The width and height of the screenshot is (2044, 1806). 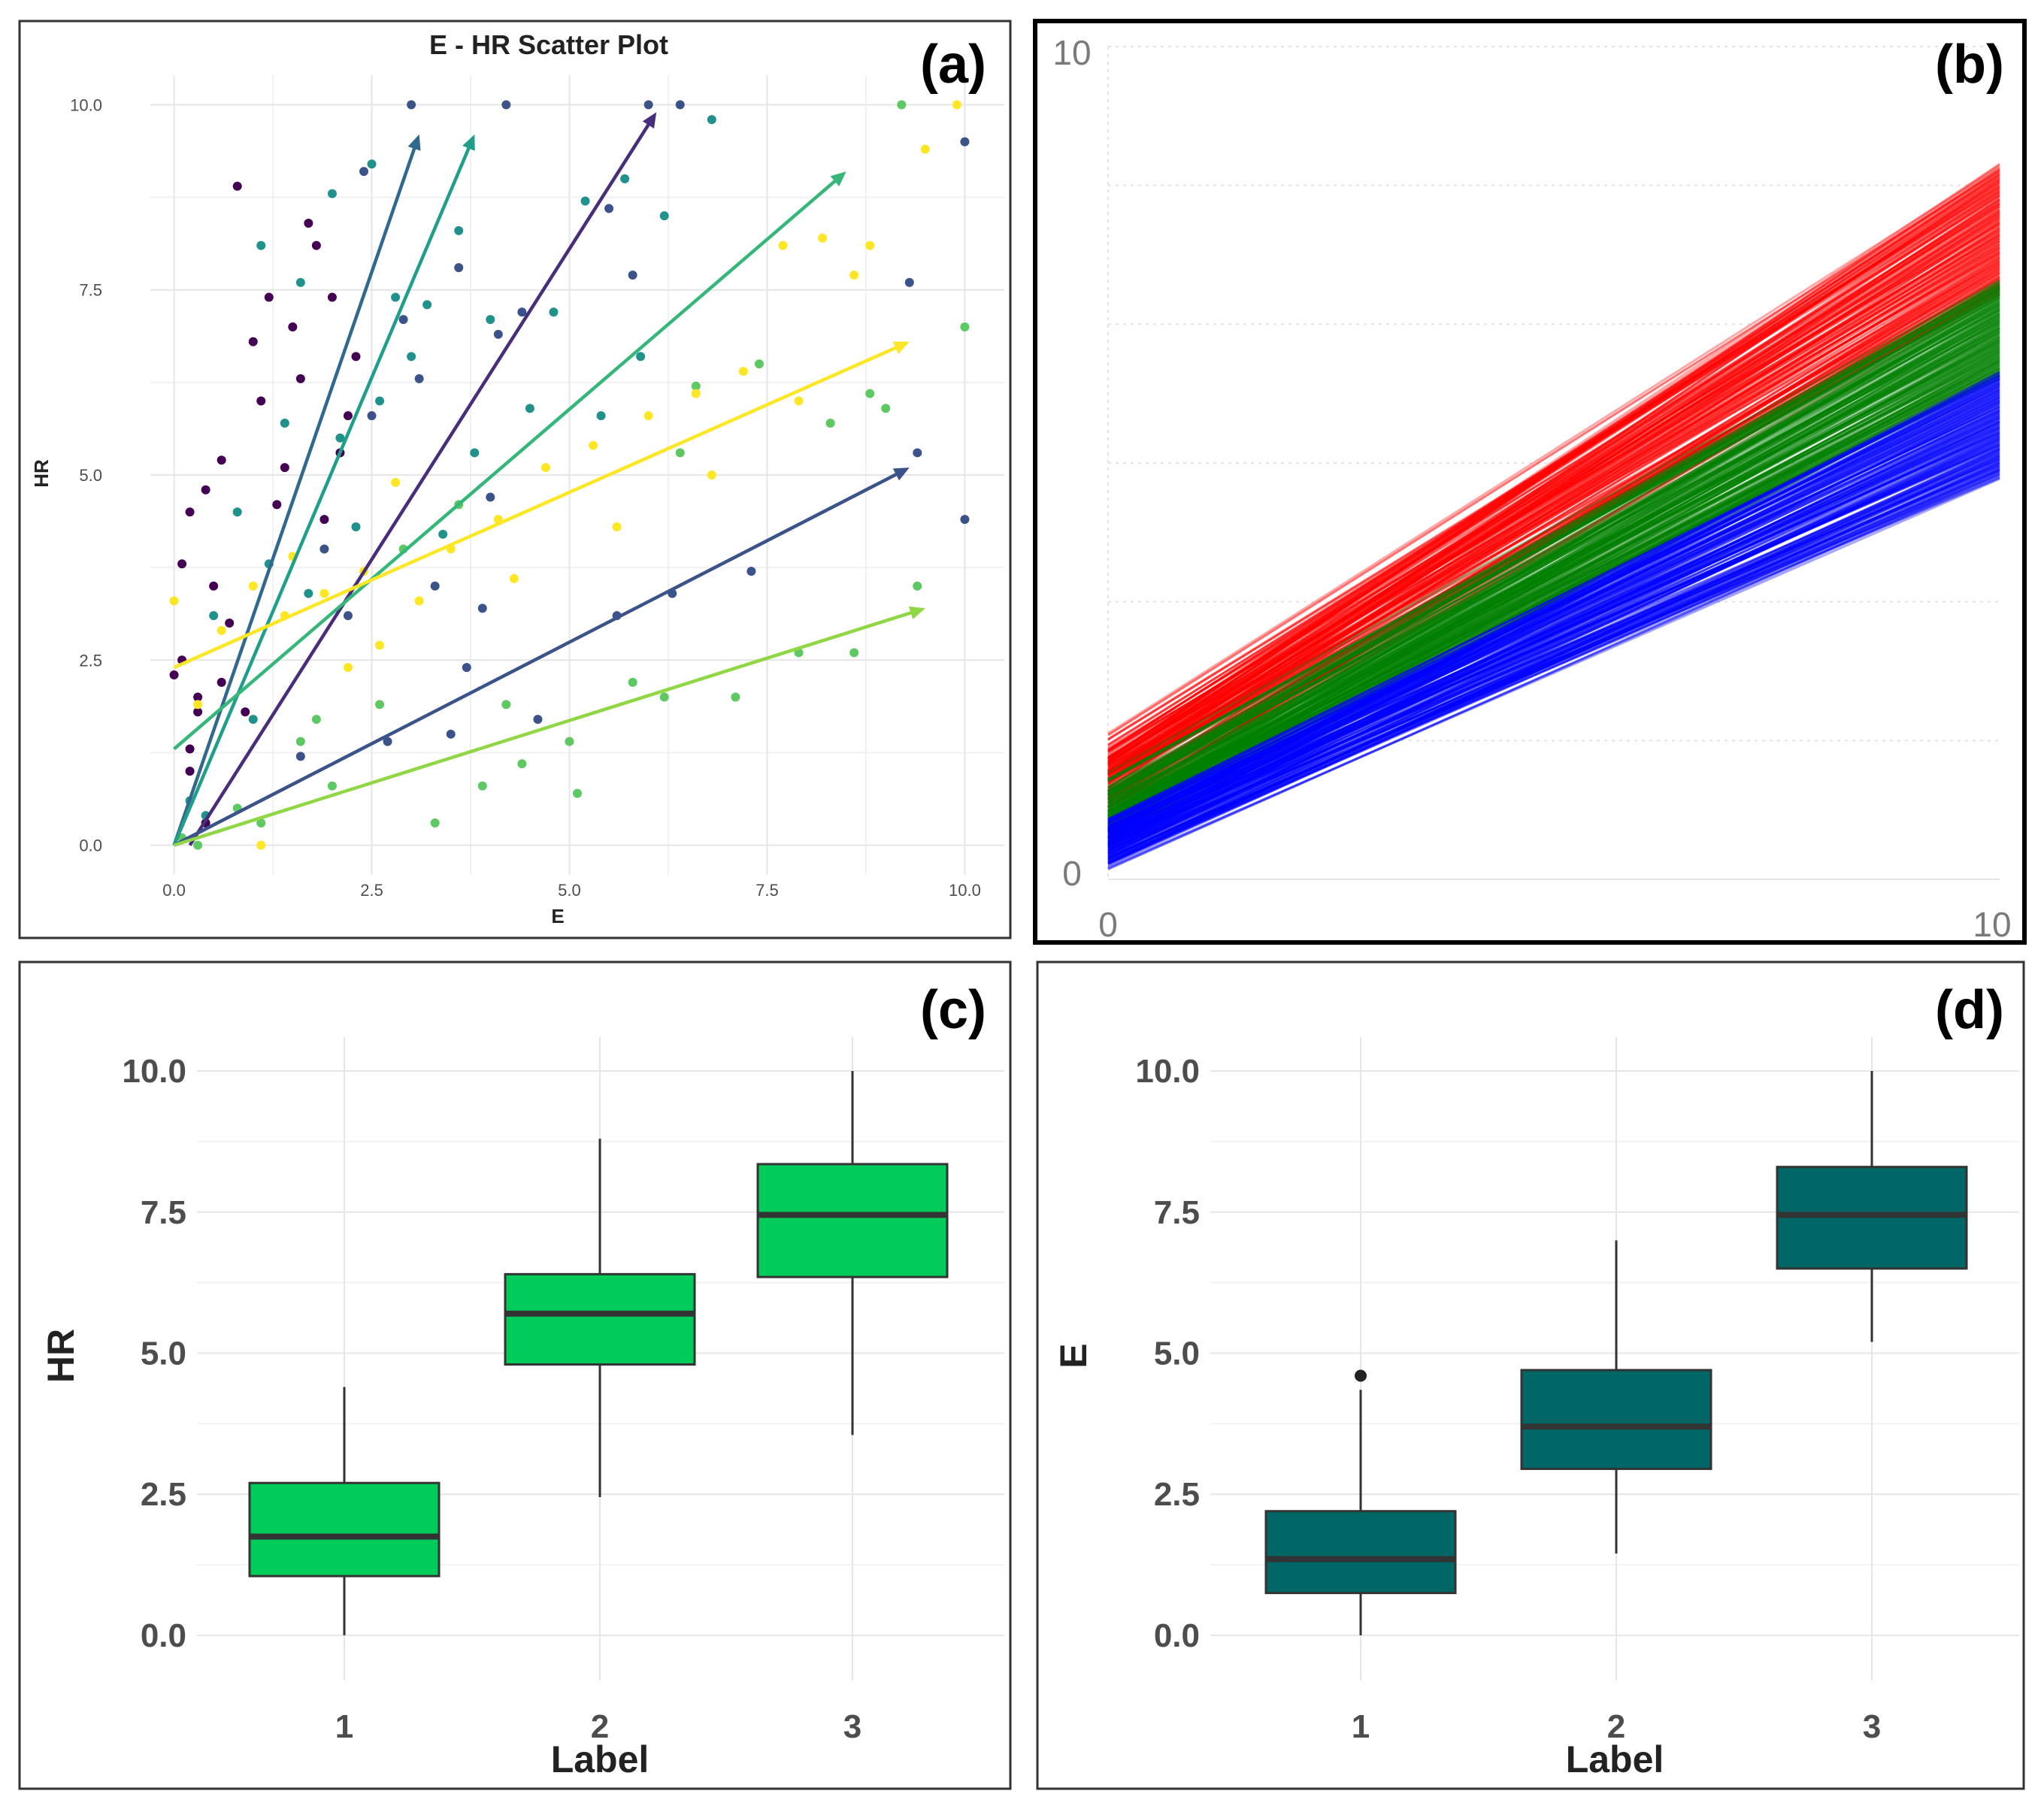 I want to click on scatter-x-axis-title: E, so click(x=557, y=916).